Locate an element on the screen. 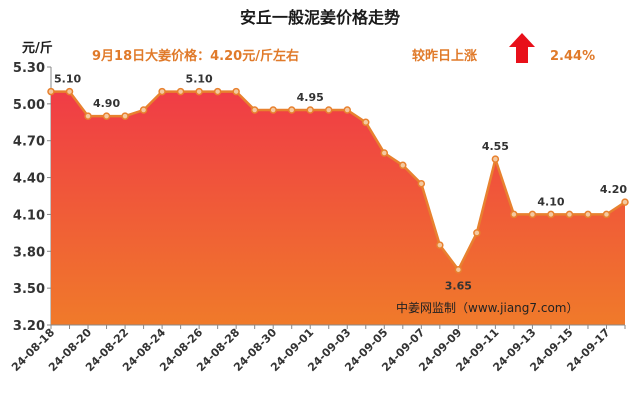  data-label: 4.95 is located at coordinates (310, 97).